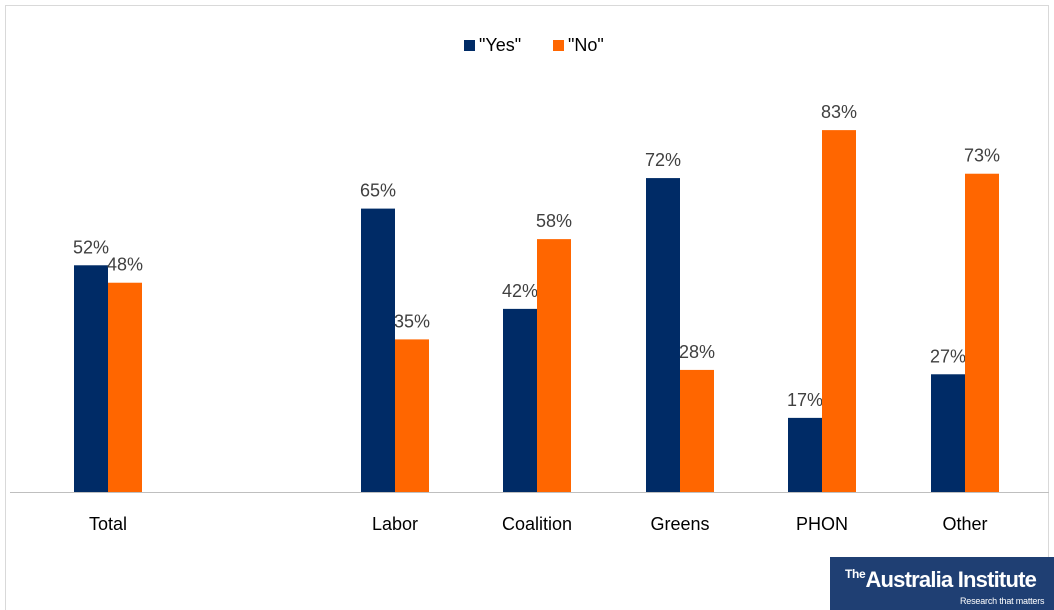 The image size is (1054, 610). I want to click on legend-swatch-yes, so click(469, 45).